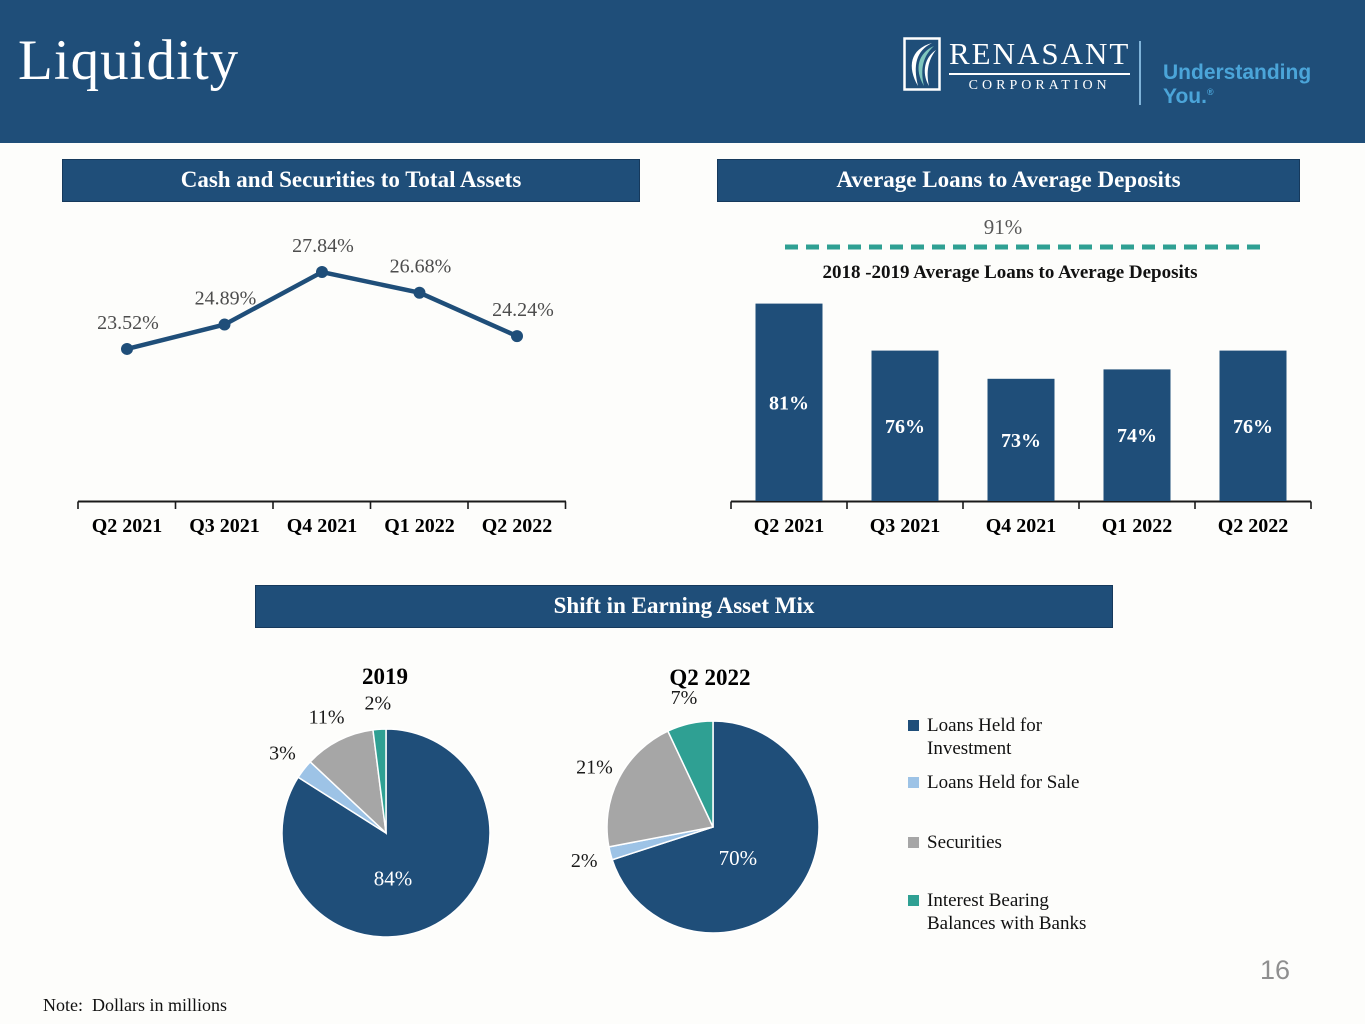 The width and height of the screenshot is (1365, 1024). I want to click on legend-item: Securities, so click(1005, 842).